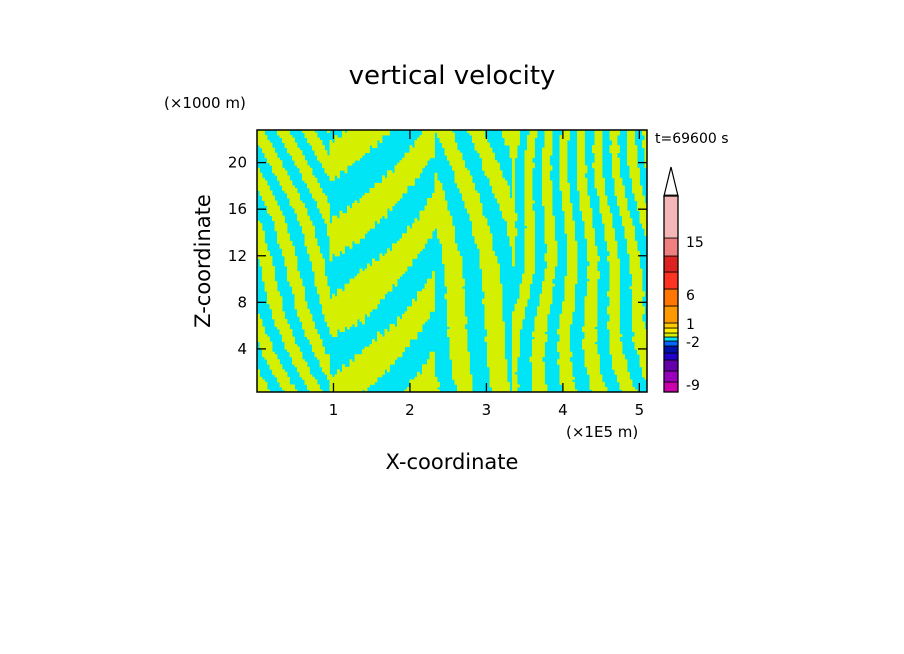 This screenshot has height=654, width=904. What do you see at coordinates (487, 410) in the screenshot?
I see `x-tick-label: 3` at bounding box center [487, 410].